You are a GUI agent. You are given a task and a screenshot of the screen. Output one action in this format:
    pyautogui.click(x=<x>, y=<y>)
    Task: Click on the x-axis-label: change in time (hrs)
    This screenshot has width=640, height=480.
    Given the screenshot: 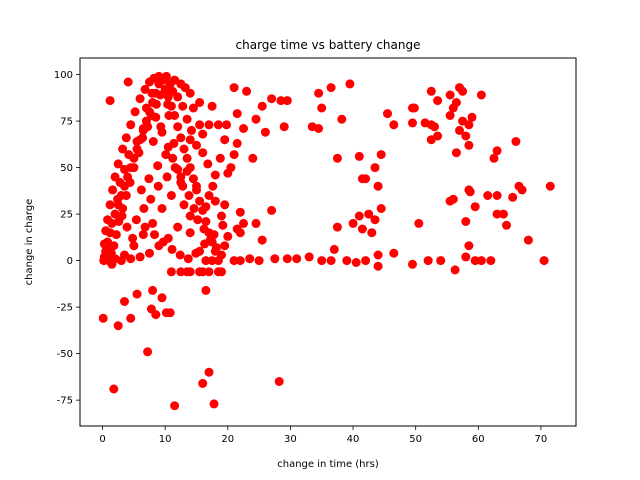 What is the action you would take?
    pyautogui.click(x=328, y=464)
    